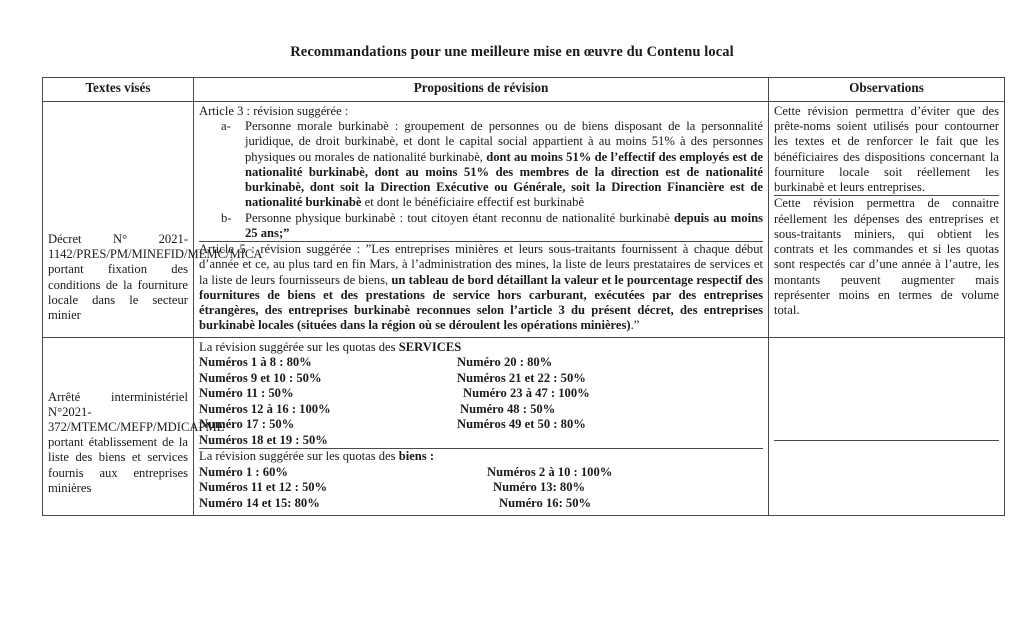  What do you see at coordinates (259, 502) in the screenshot?
I see `quota-left: Numéro 14 et 15: 80%` at bounding box center [259, 502].